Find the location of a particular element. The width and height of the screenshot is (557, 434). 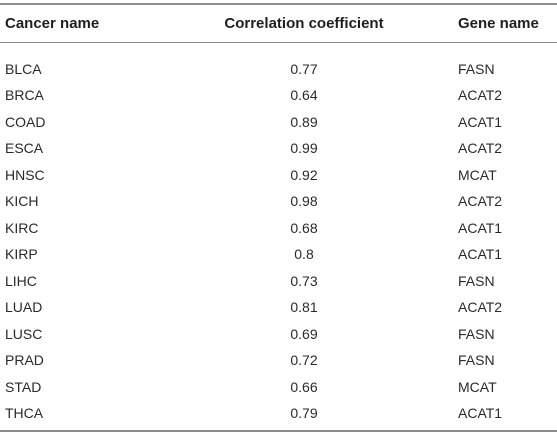

cell-cancer-name: KIRP is located at coordinates (21, 254).